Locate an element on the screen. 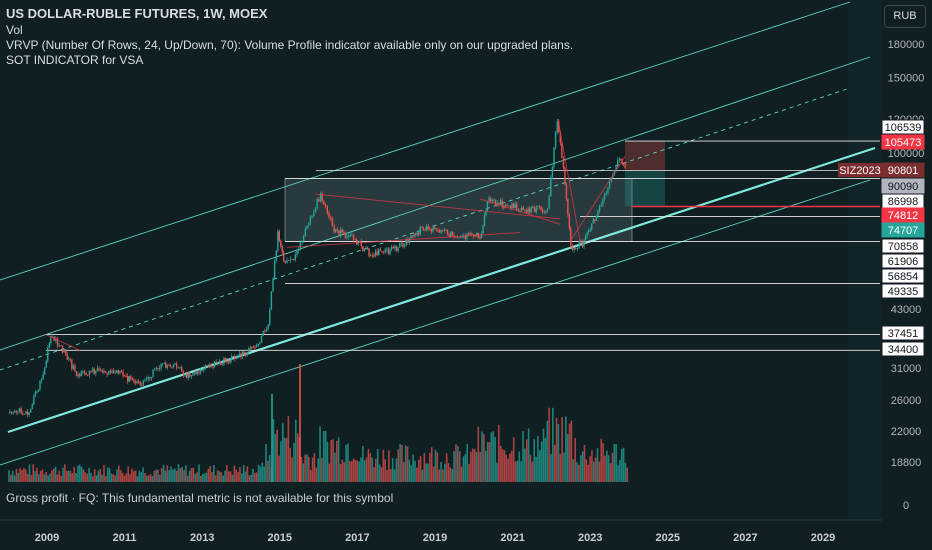 Image resolution: width=932 pixels, height=550 pixels. symbol-title: US DOLLAR-RUBLE FUTURES, 1W, MOEX is located at coordinates (137, 13).